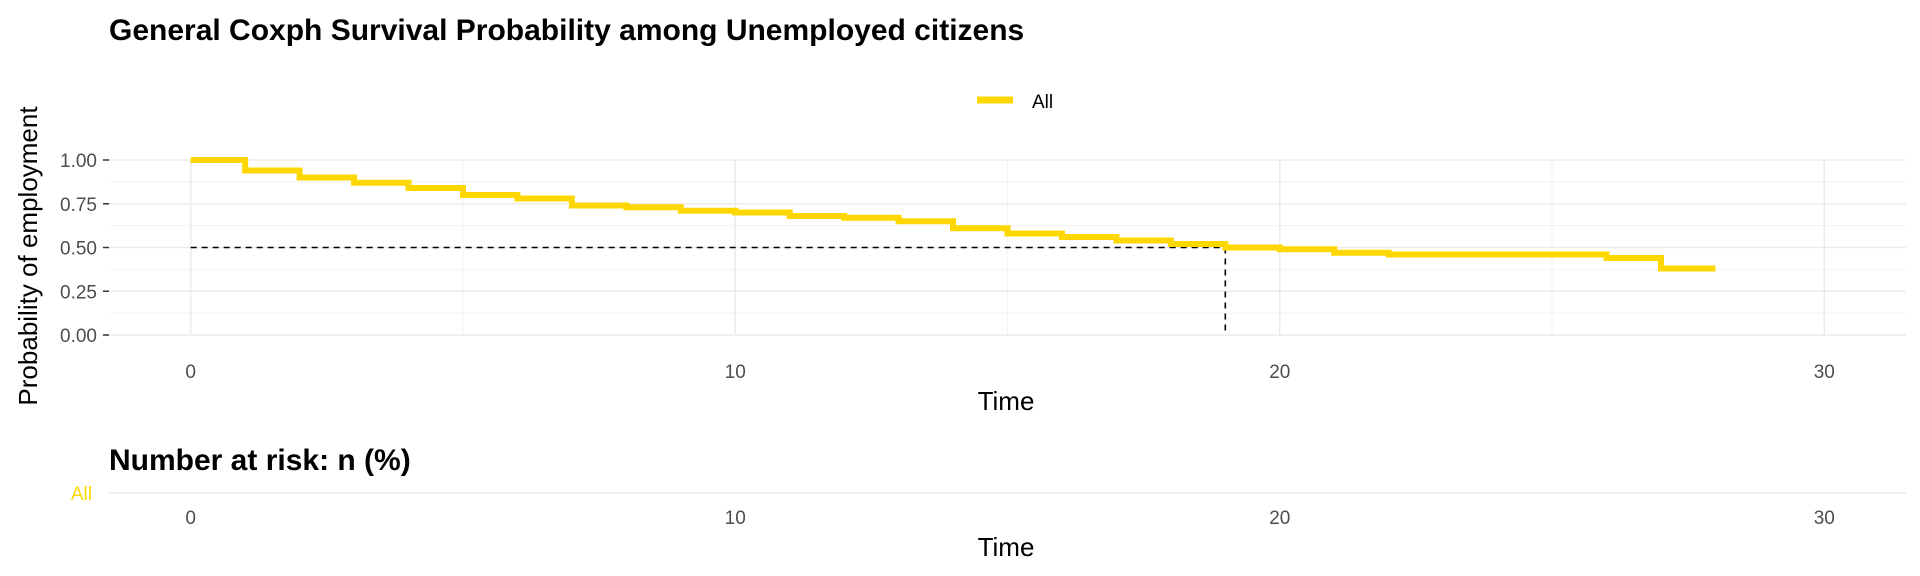  Describe the element at coordinates (1009, 518) in the screenshot. I see `risk-table-x-ticks: 0 10 20 30` at that location.